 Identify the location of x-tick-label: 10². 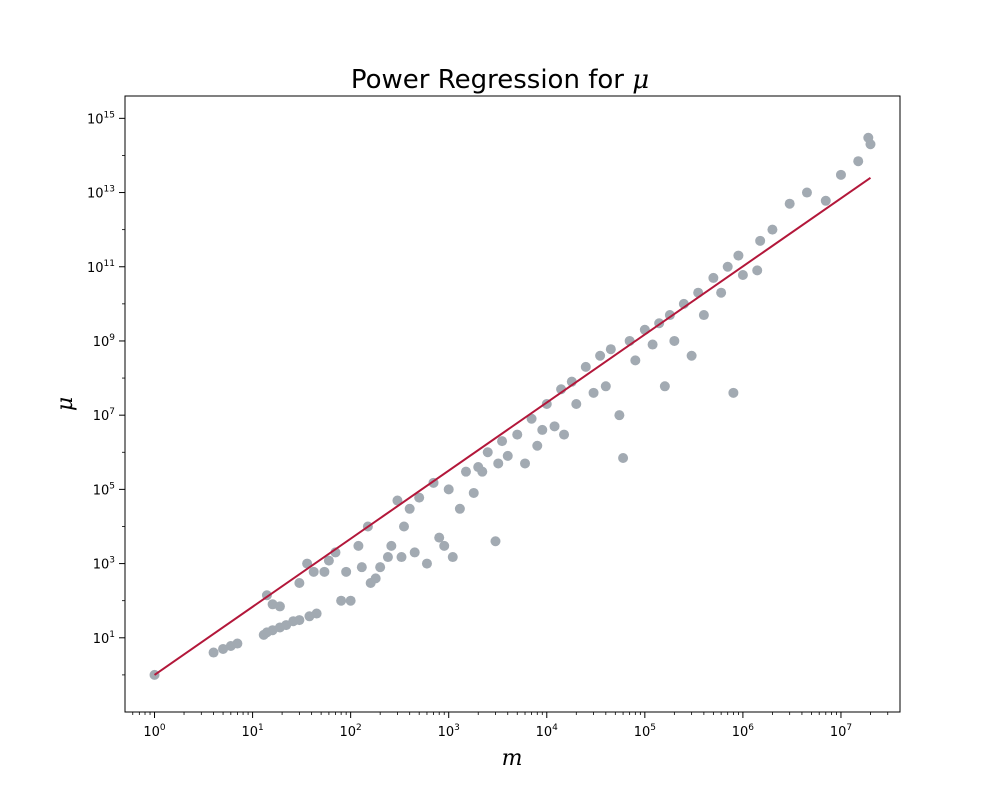
(351, 731).